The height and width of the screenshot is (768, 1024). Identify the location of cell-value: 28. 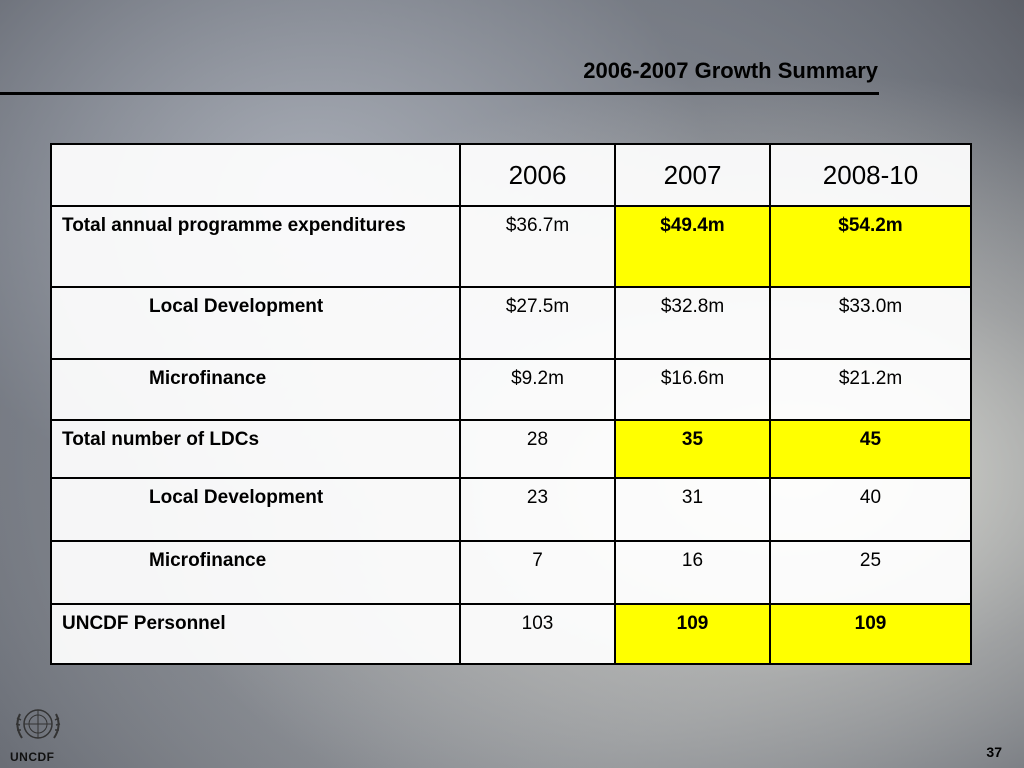
(537, 449).